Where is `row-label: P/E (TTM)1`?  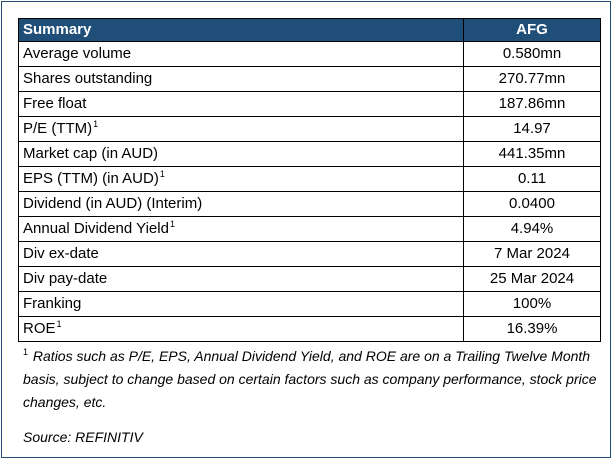 row-label: P/E (TTM)1 is located at coordinates (241, 129).